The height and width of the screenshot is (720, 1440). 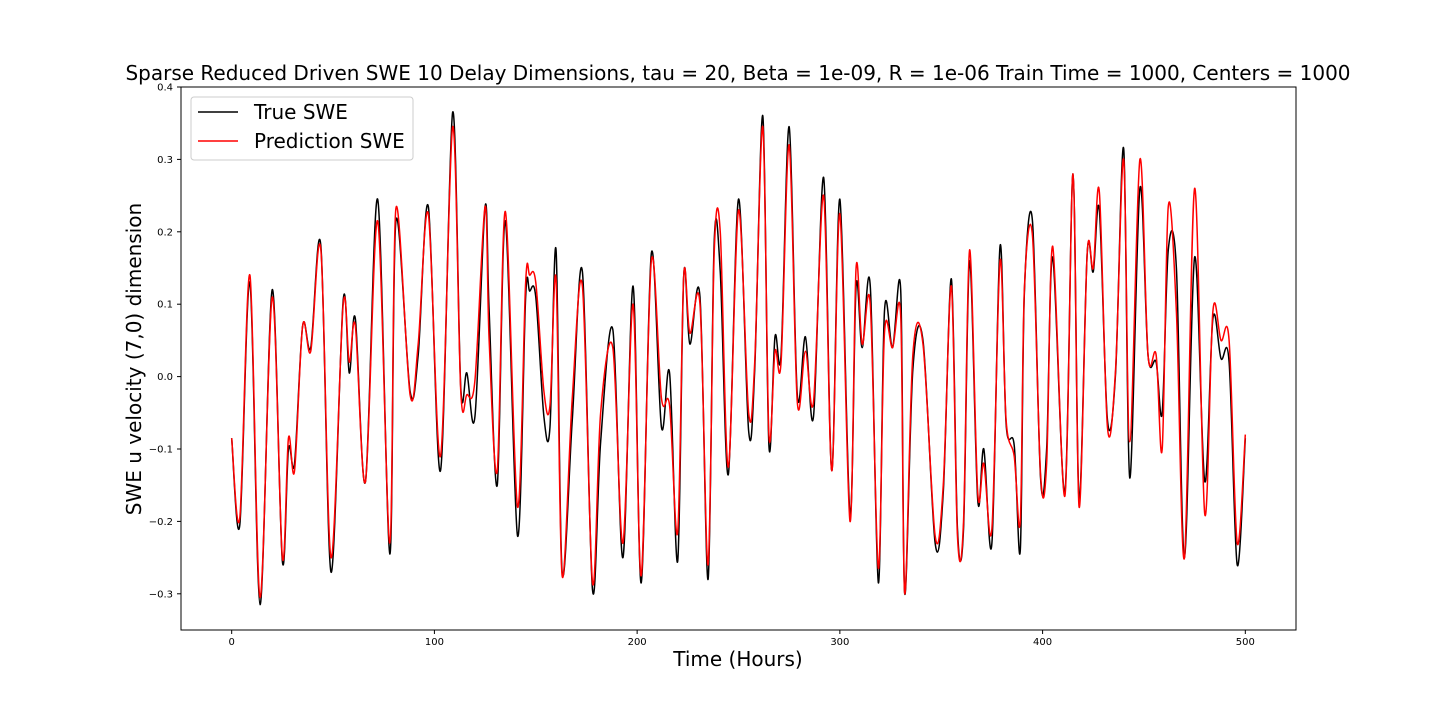 I want to click on y-tick-label: 0.1, so click(x=165, y=305).